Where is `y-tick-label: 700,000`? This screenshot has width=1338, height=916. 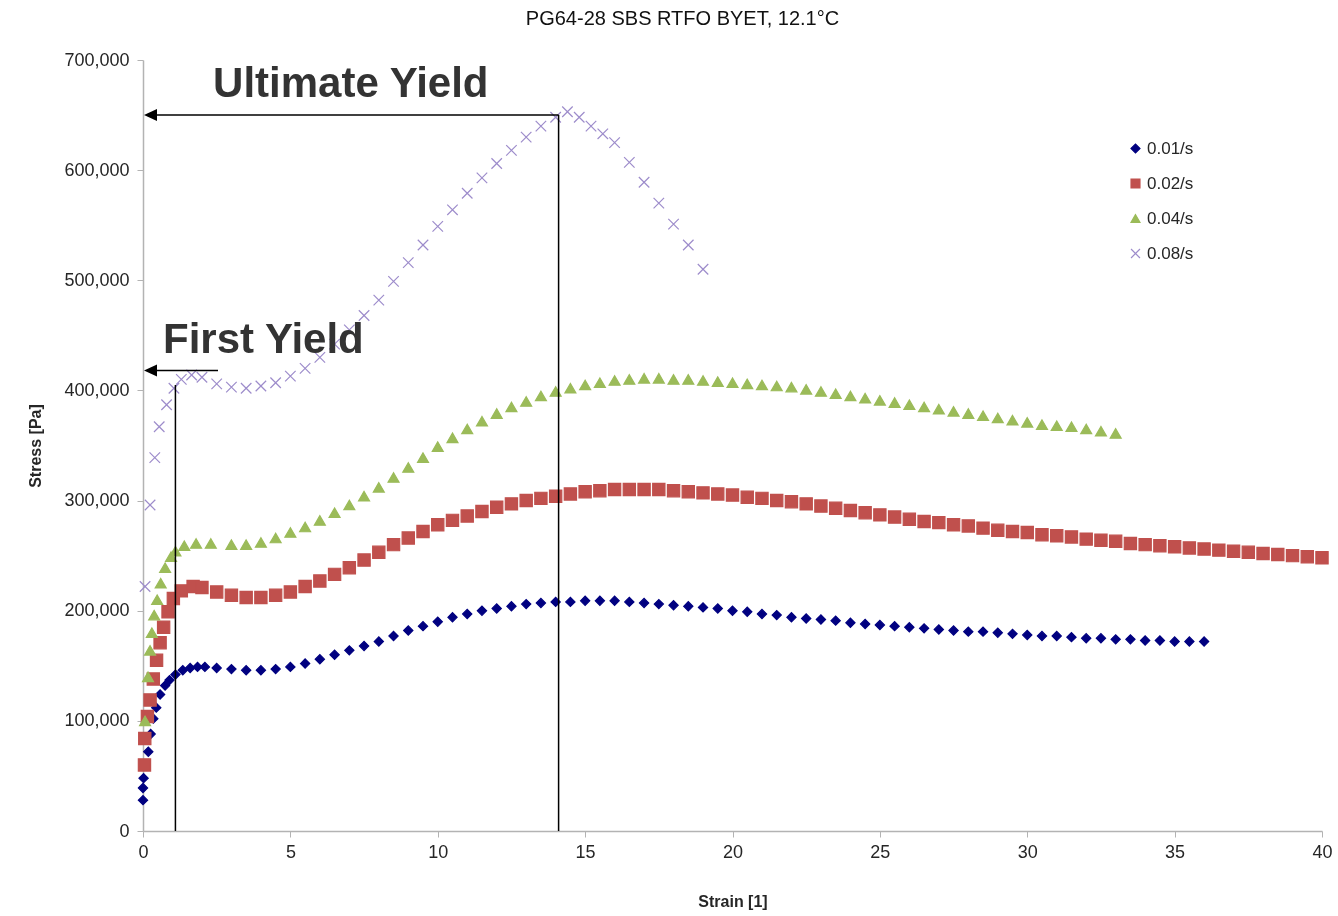
y-tick-label: 700,000 is located at coordinates (97, 59).